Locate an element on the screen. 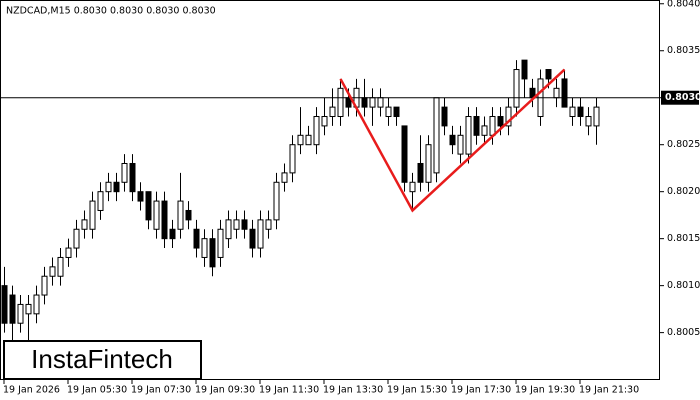  logo-box is located at coordinates (102, 360).